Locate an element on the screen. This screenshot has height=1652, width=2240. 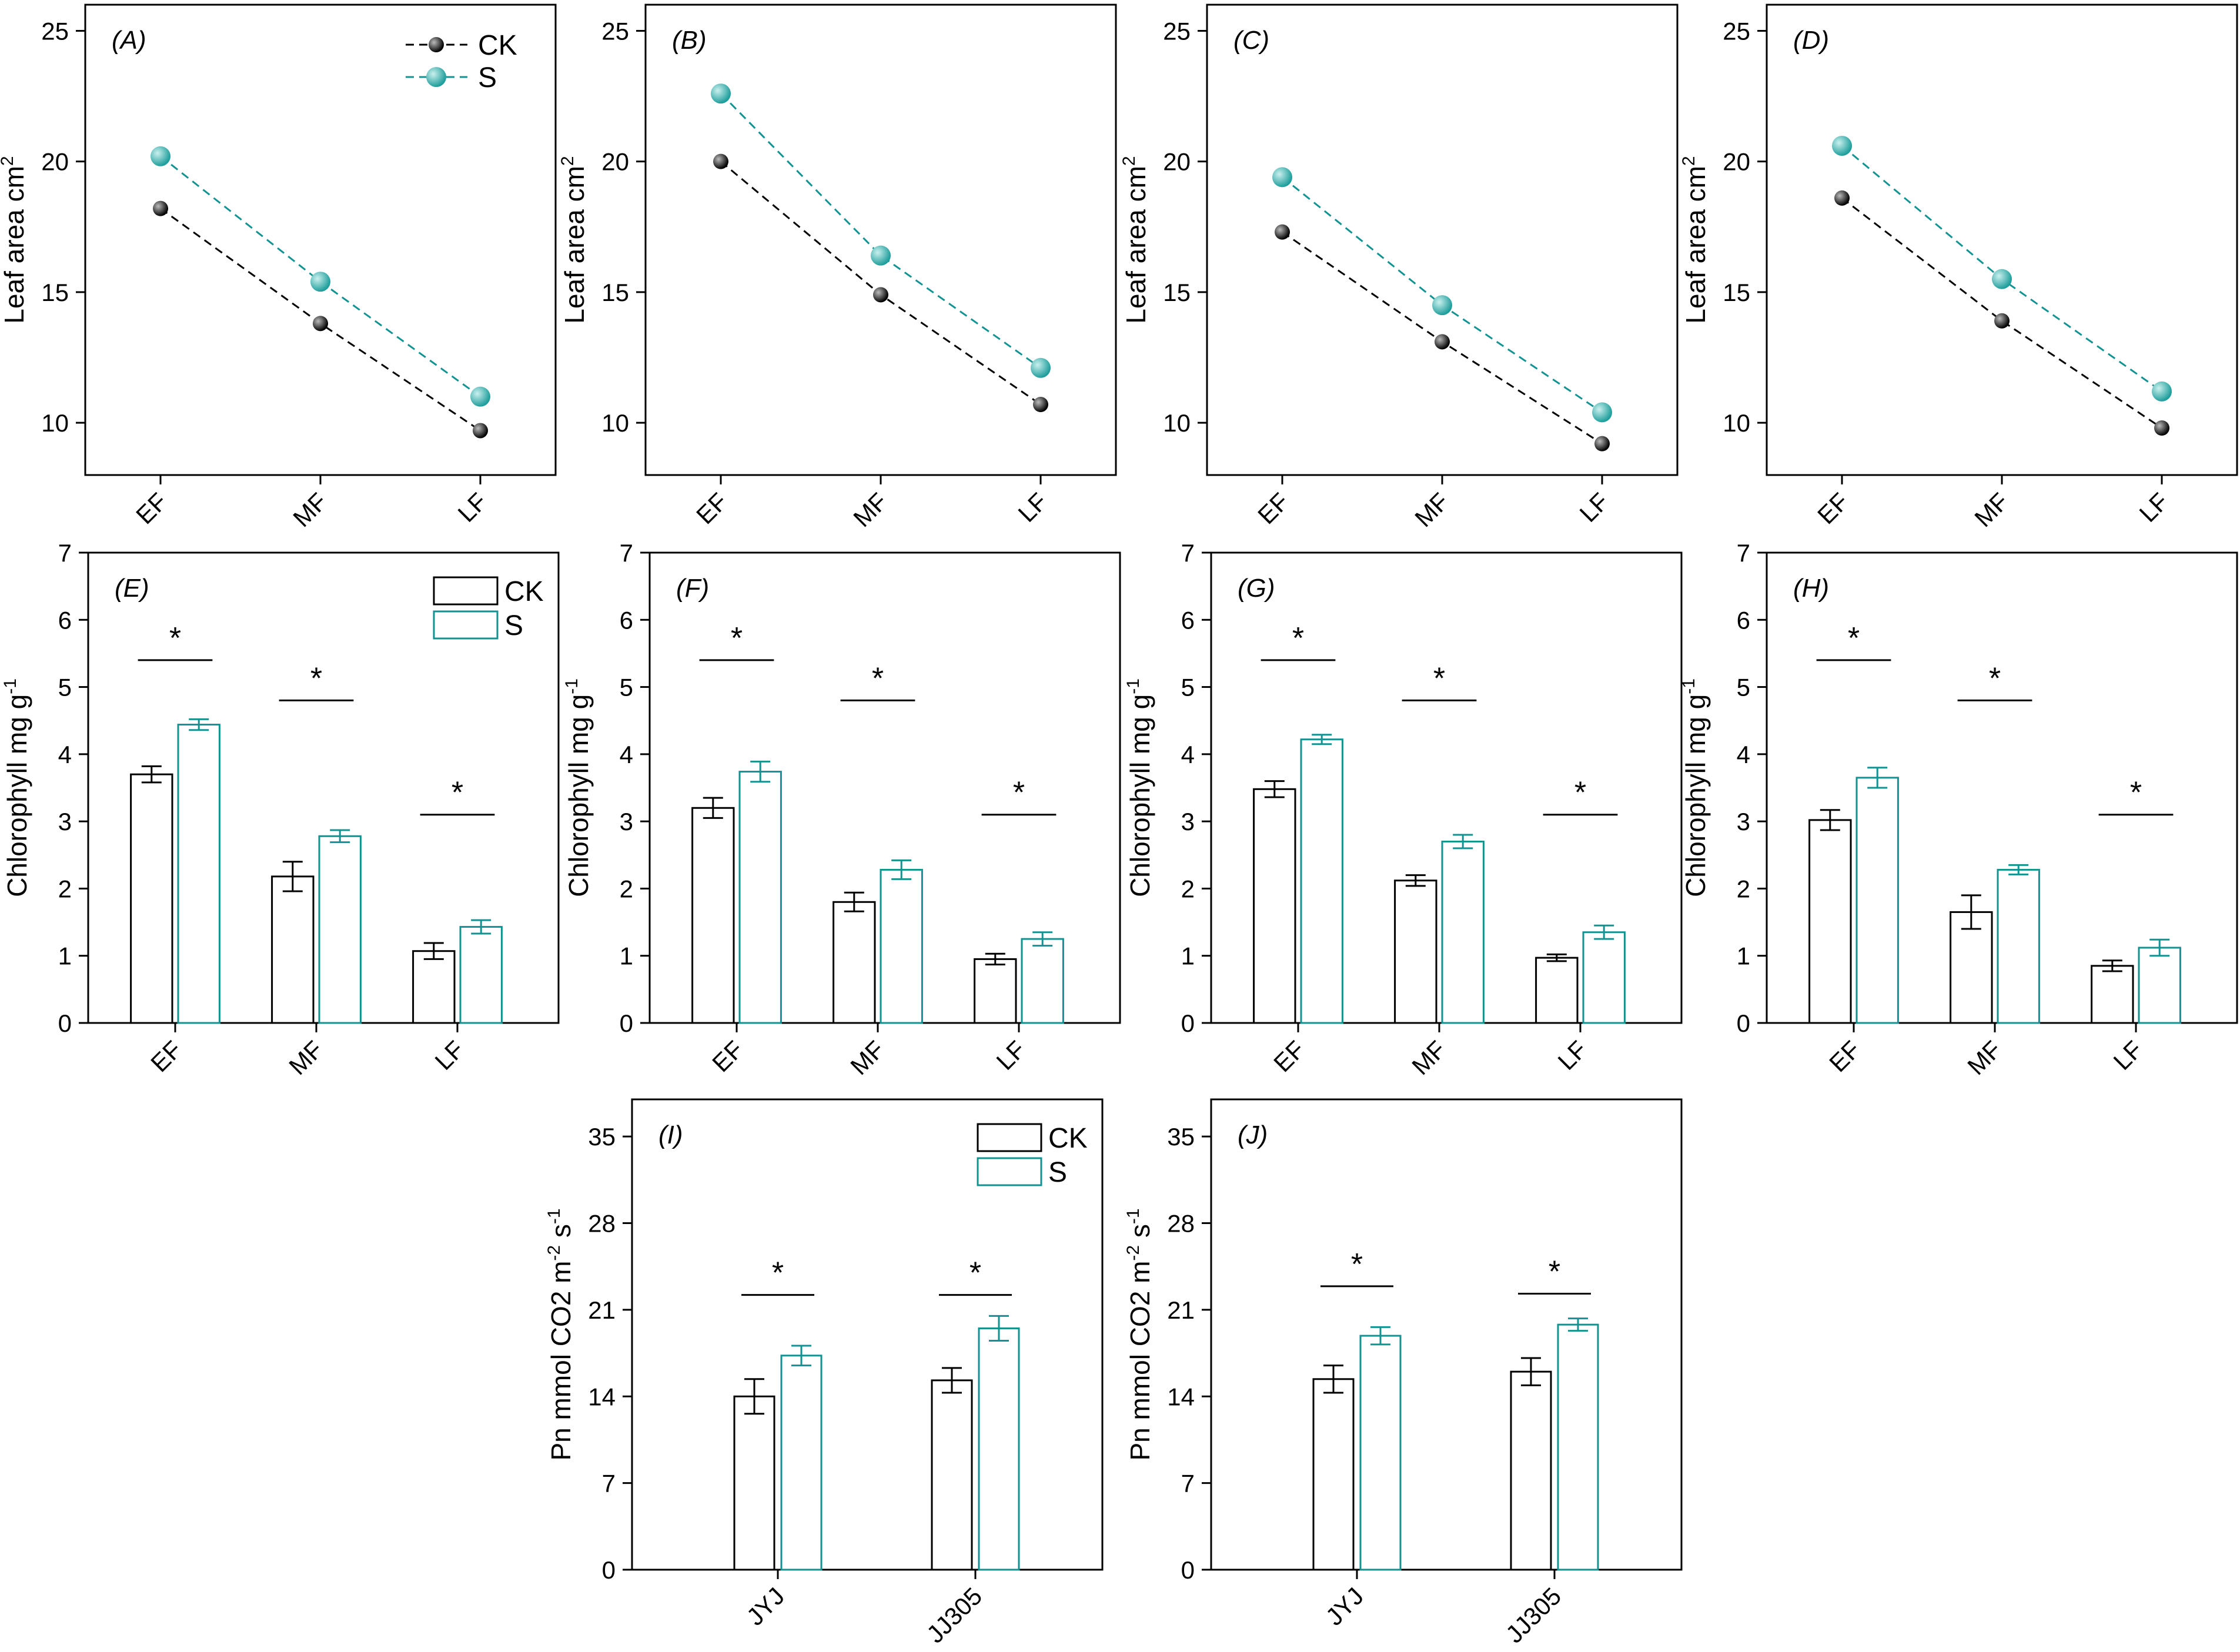
y-axis-label: Pn mmol CO2 m-2 s-1 is located at coordinates (1139, 1334).